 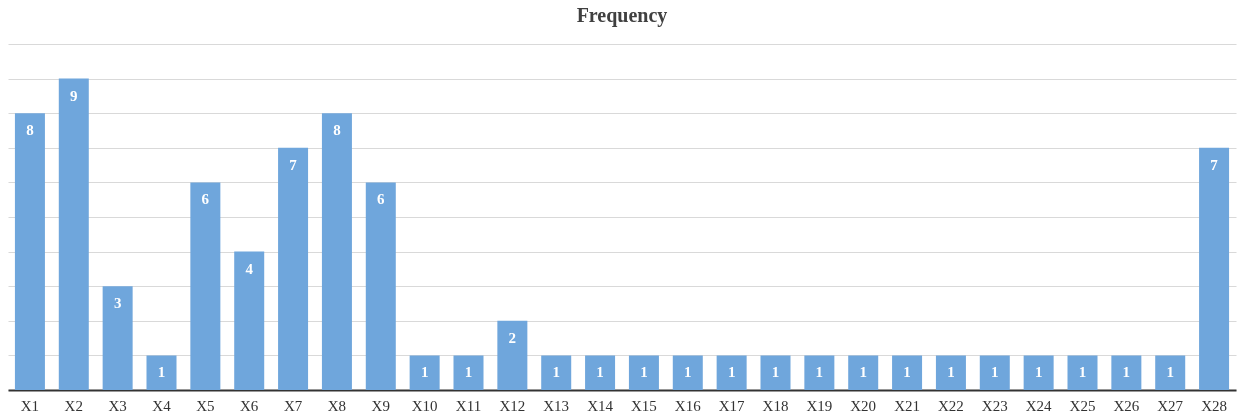 I want to click on x-tick-label: X26, so click(x=1126, y=405).